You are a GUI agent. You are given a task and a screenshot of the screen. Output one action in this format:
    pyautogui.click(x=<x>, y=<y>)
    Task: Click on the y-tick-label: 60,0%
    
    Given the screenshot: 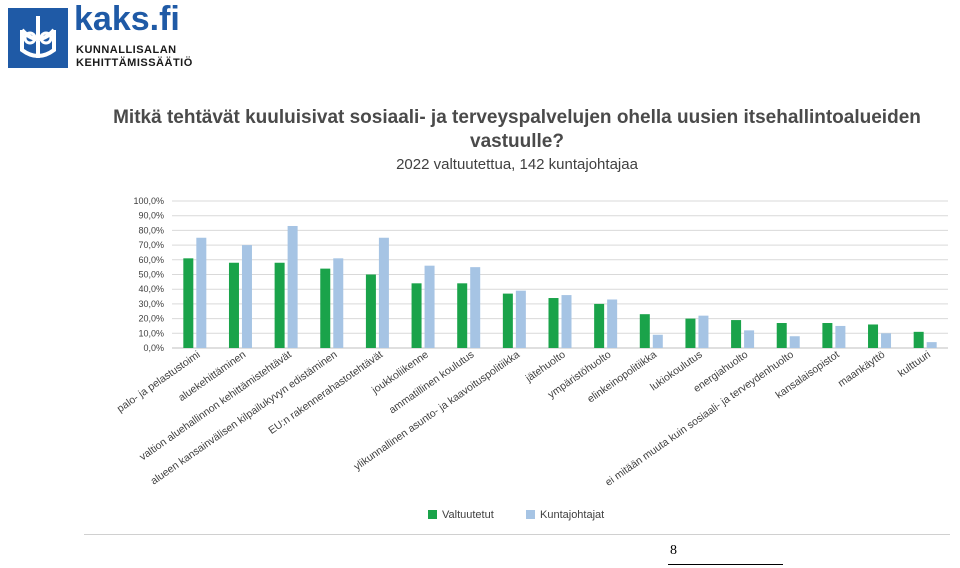 What is the action you would take?
    pyautogui.click(x=151, y=260)
    